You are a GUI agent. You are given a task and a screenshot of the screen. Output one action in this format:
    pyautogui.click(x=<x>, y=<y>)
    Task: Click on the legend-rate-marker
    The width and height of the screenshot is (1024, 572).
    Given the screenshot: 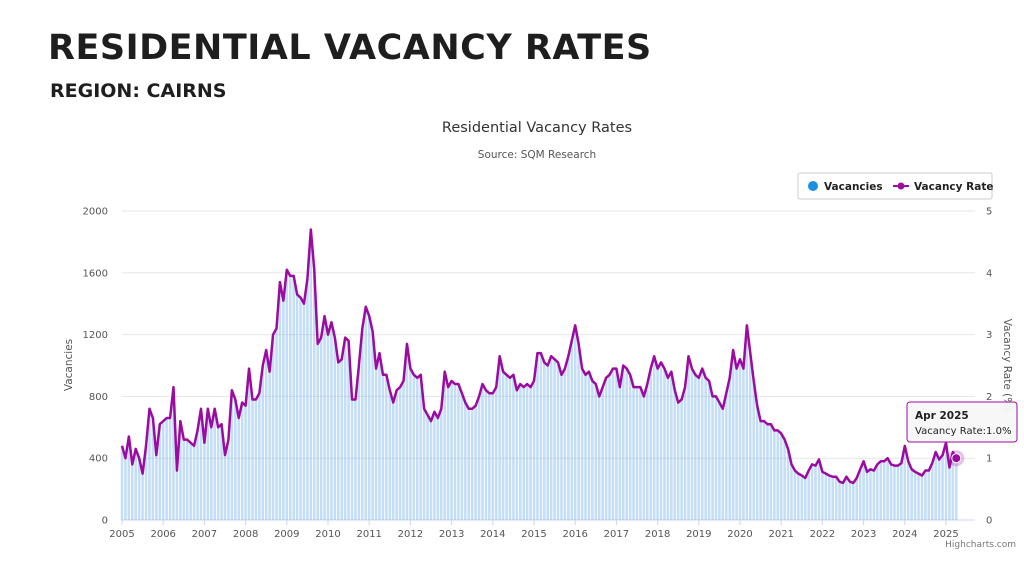 What is the action you would take?
    pyautogui.click(x=901, y=186)
    